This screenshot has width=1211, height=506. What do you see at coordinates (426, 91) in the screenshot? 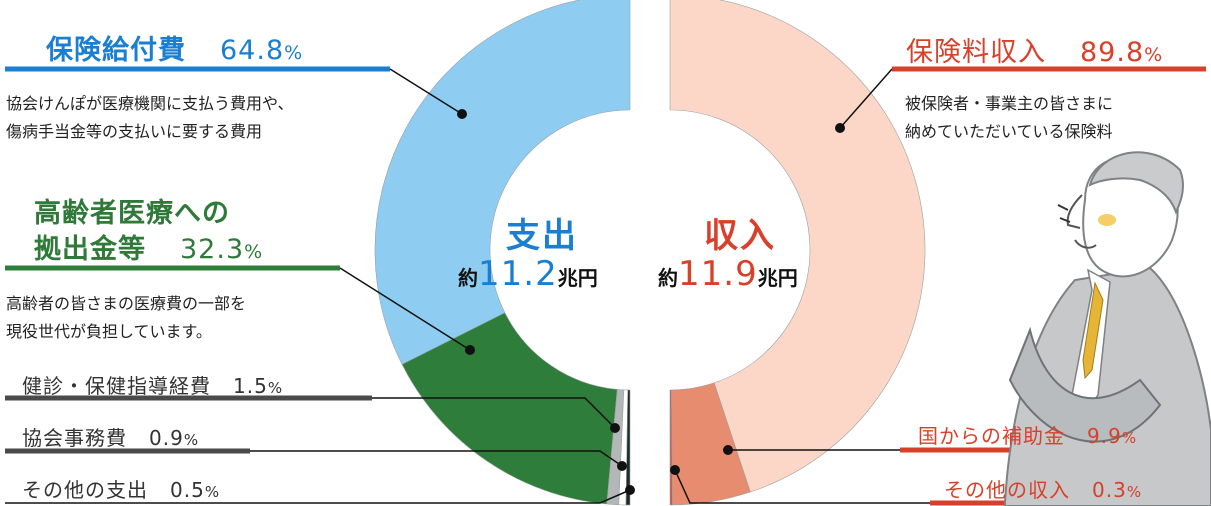
I see `insurance-benefit-leader` at bounding box center [426, 91].